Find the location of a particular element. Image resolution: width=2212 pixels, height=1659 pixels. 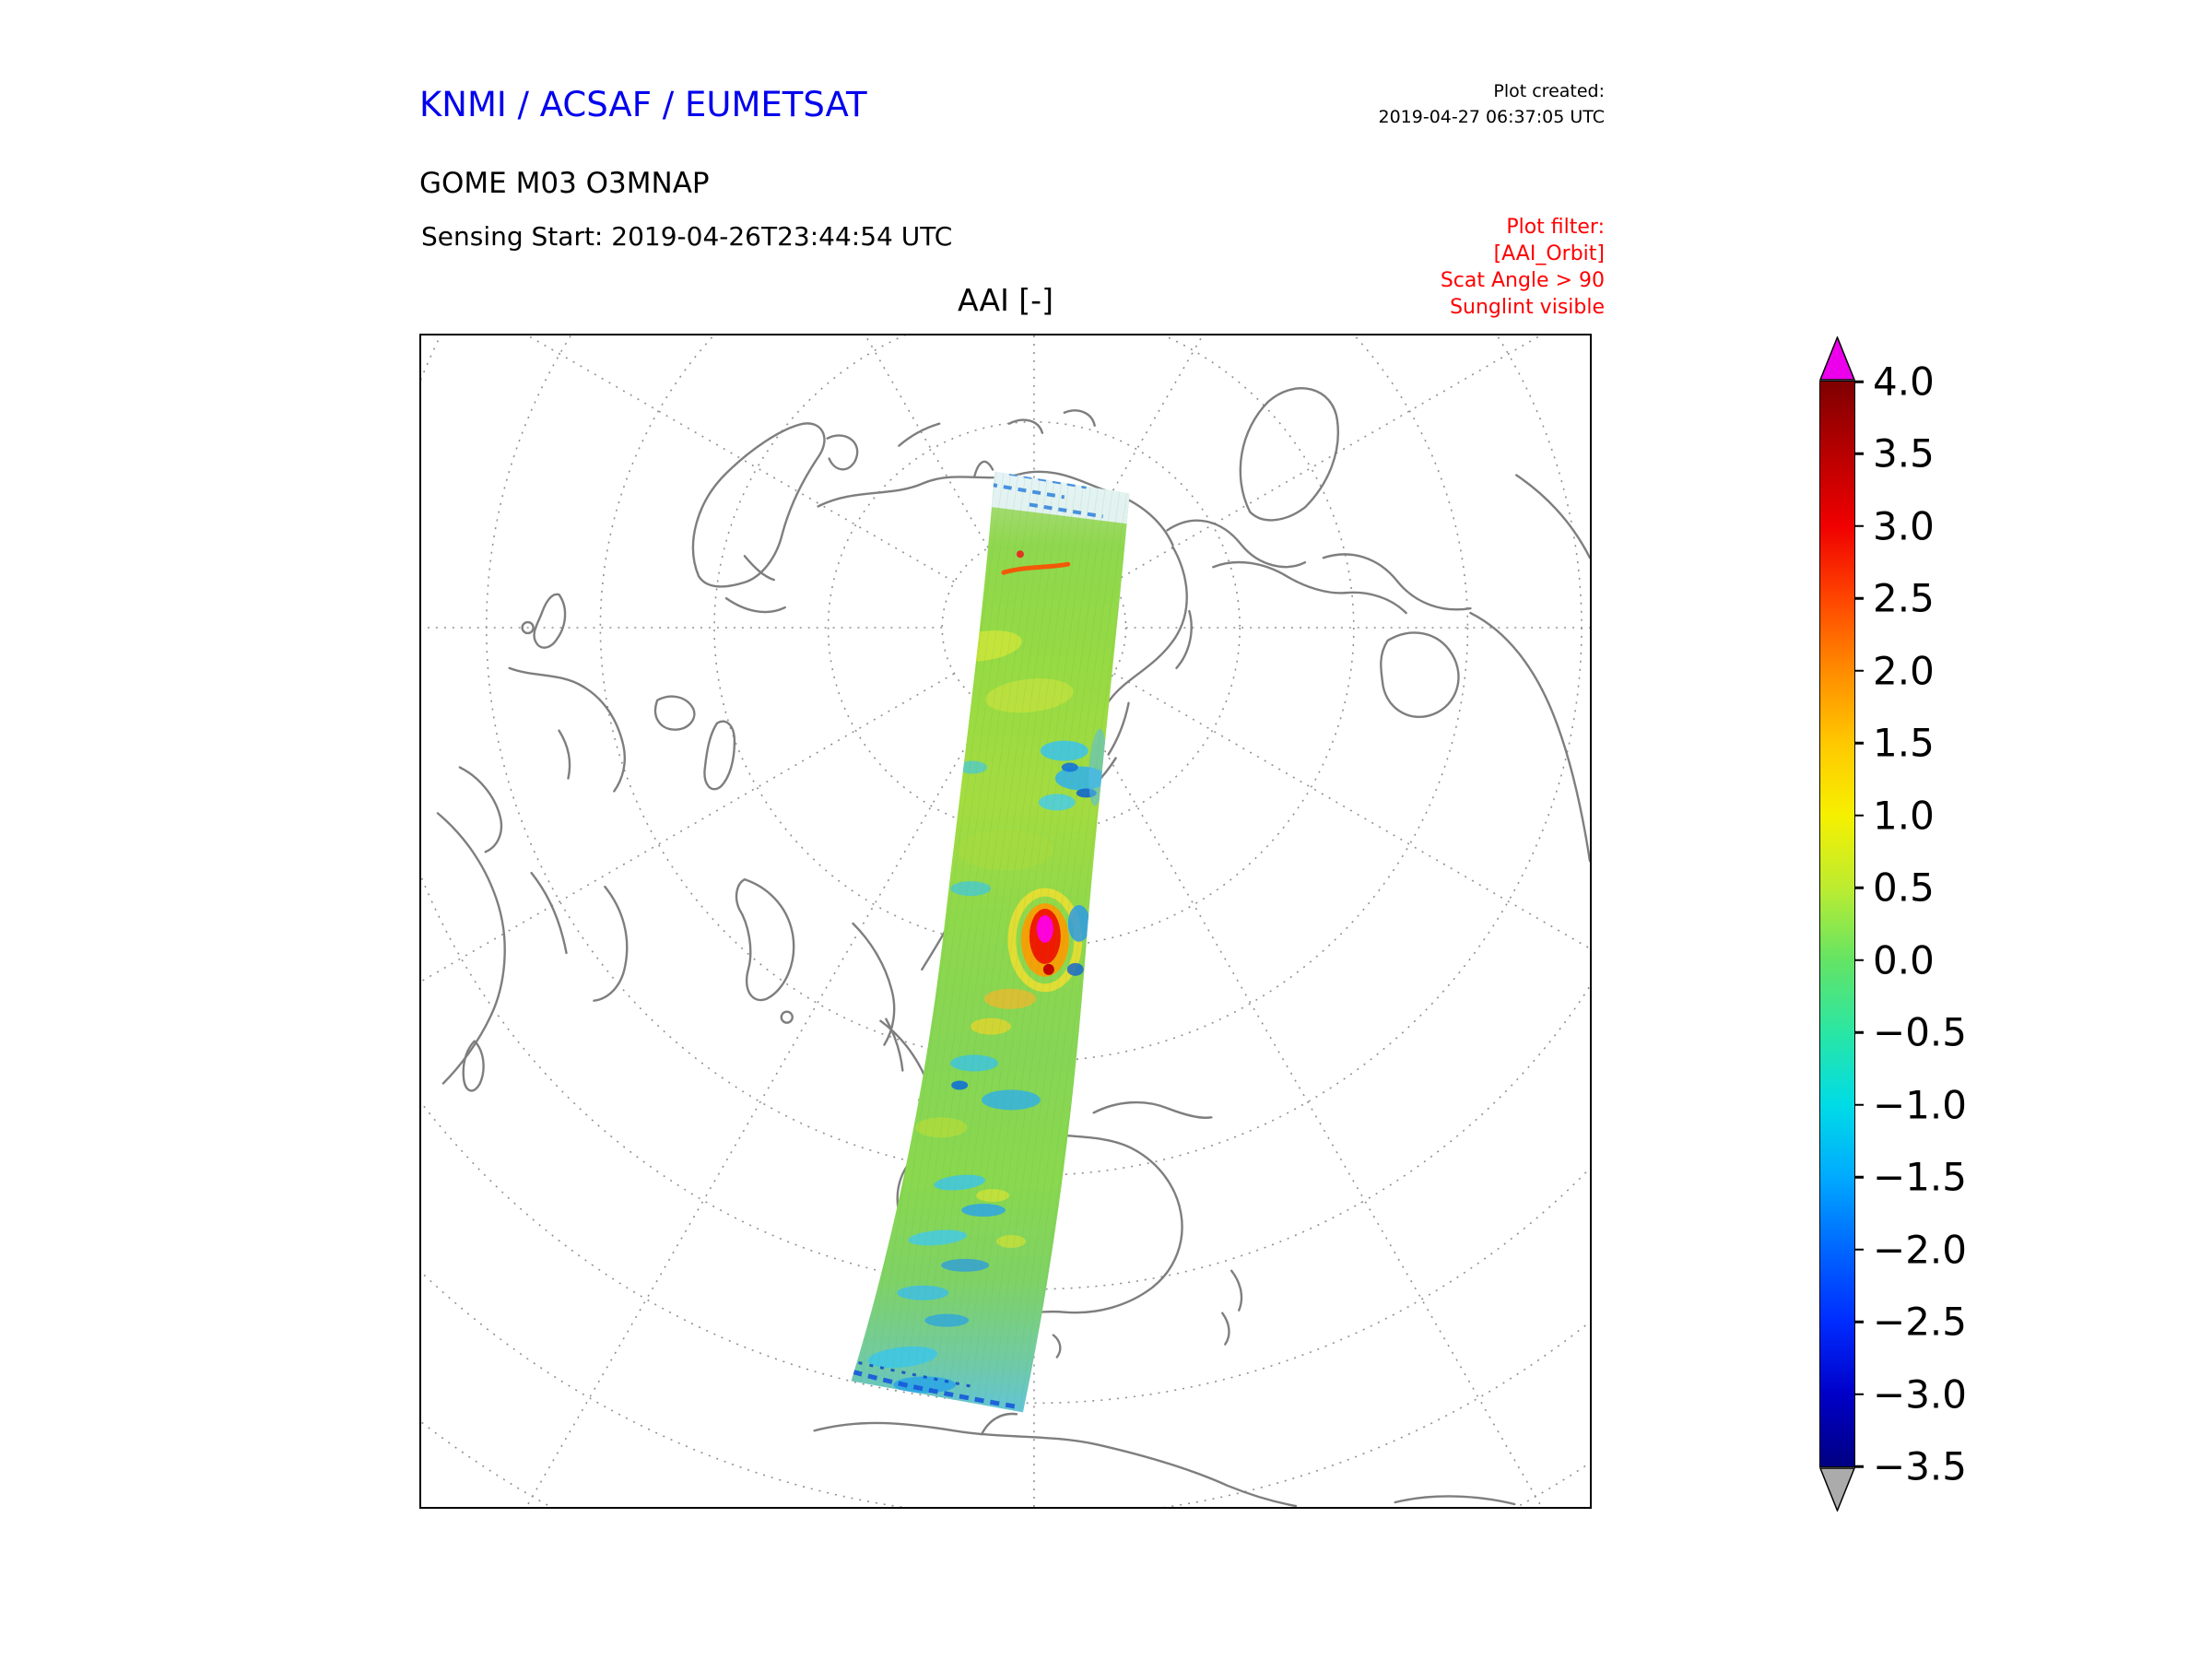

colorbar-tick-label: 0.0 is located at coordinates (1904, 960).